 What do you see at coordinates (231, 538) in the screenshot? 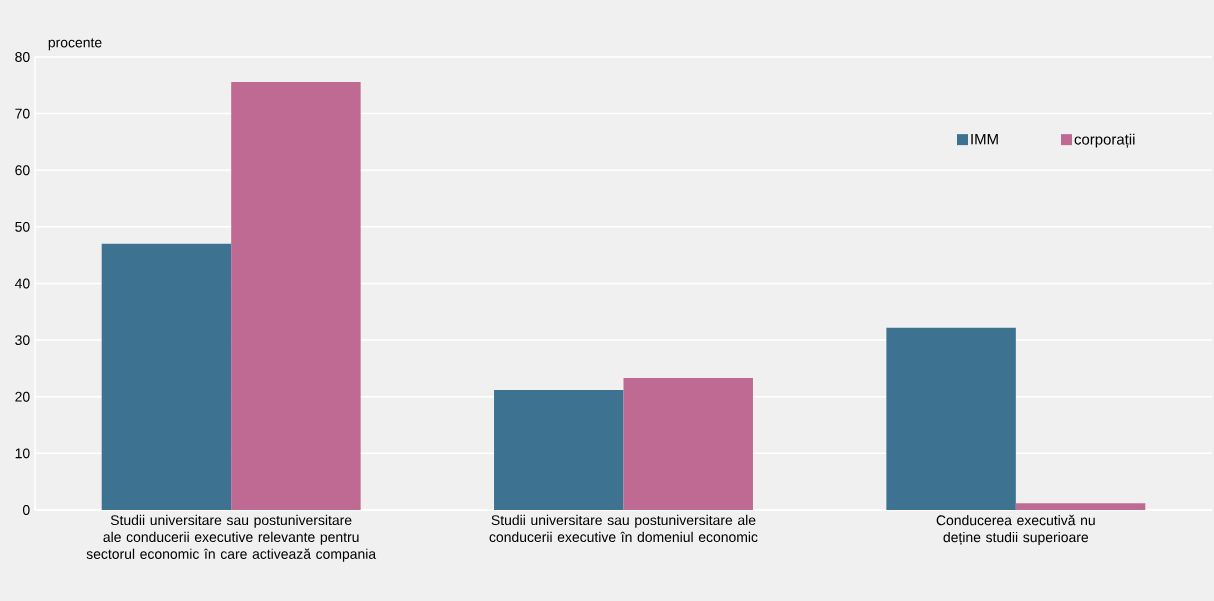
I see `x-tick-label: Studii universitare sau postuniversitare ale conducerii executive relevante pentru sectorul economic în care activează compania` at bounding box center [231, 538].